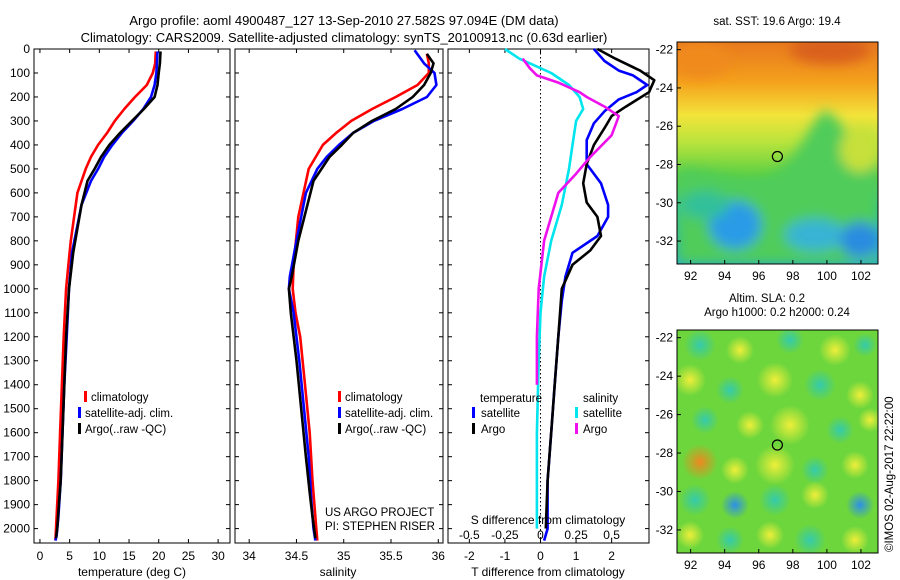  I want to click on legend-swatch-t-argo, so click(473, 428).